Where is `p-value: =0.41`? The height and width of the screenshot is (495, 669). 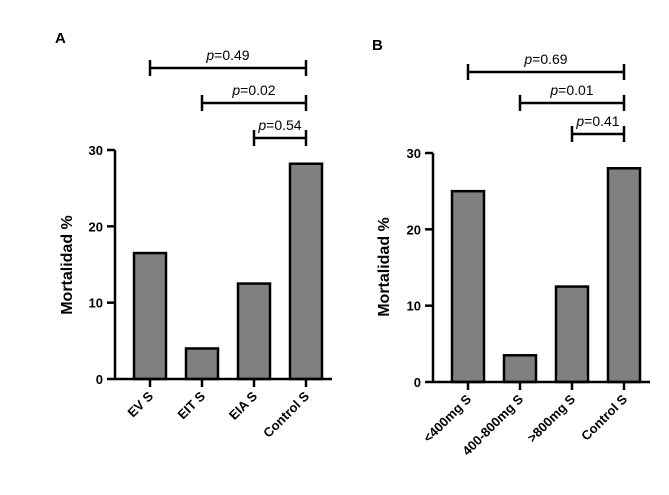 p-value: =0.41 is located at coordinates (602, 121).